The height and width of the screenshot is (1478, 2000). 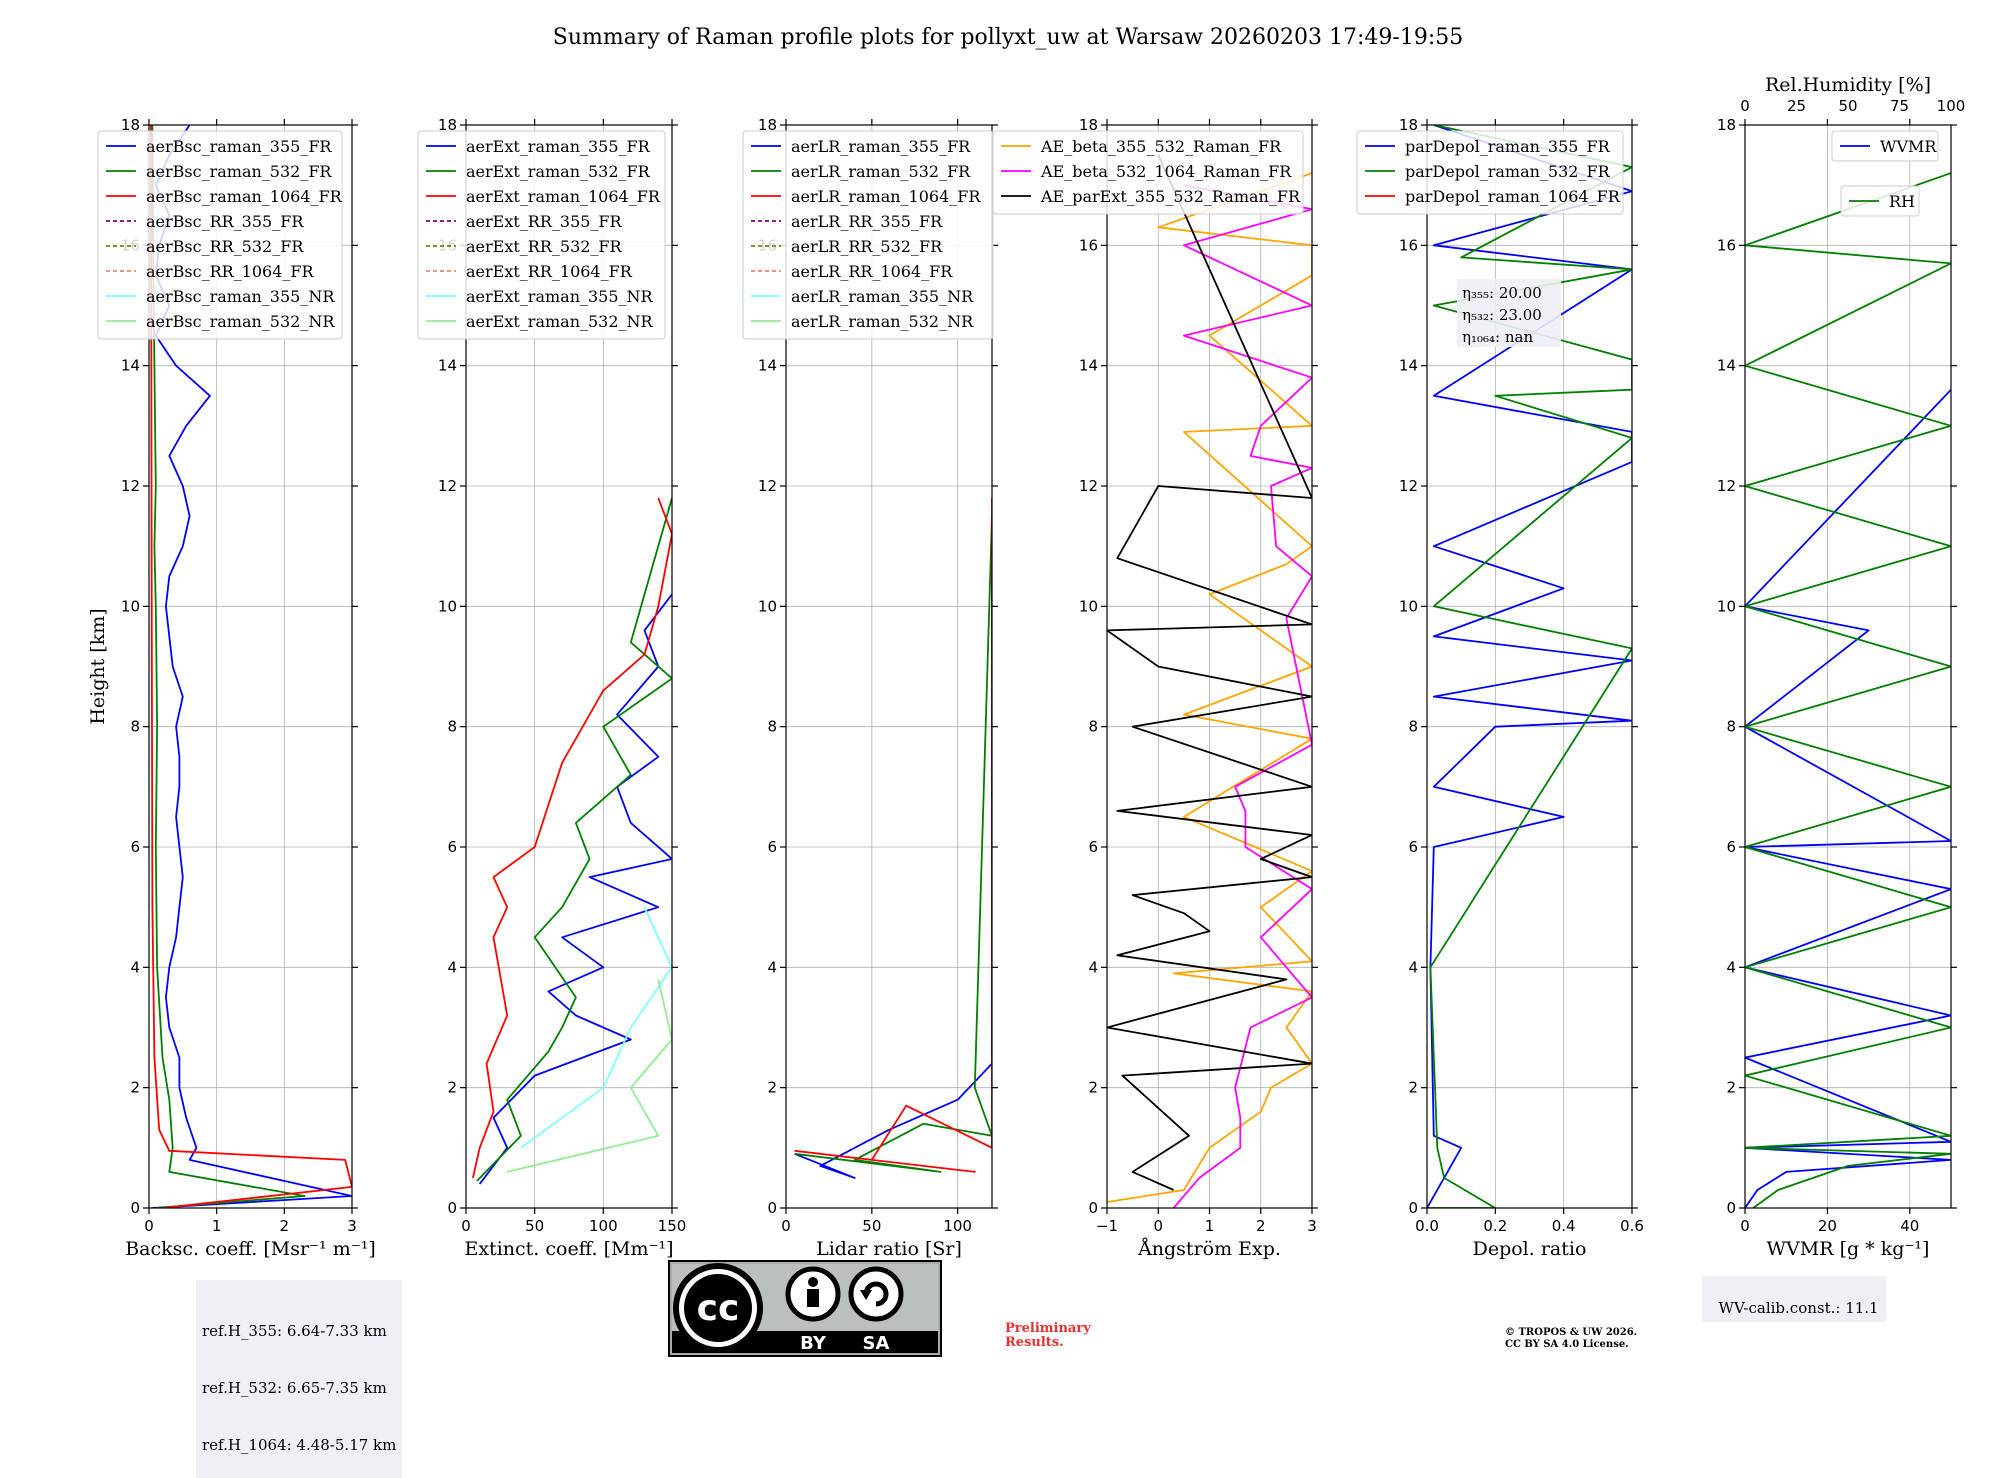 I want to click on legend-entry: aerExt_raman_355_NR, so click(x=560, y=296).